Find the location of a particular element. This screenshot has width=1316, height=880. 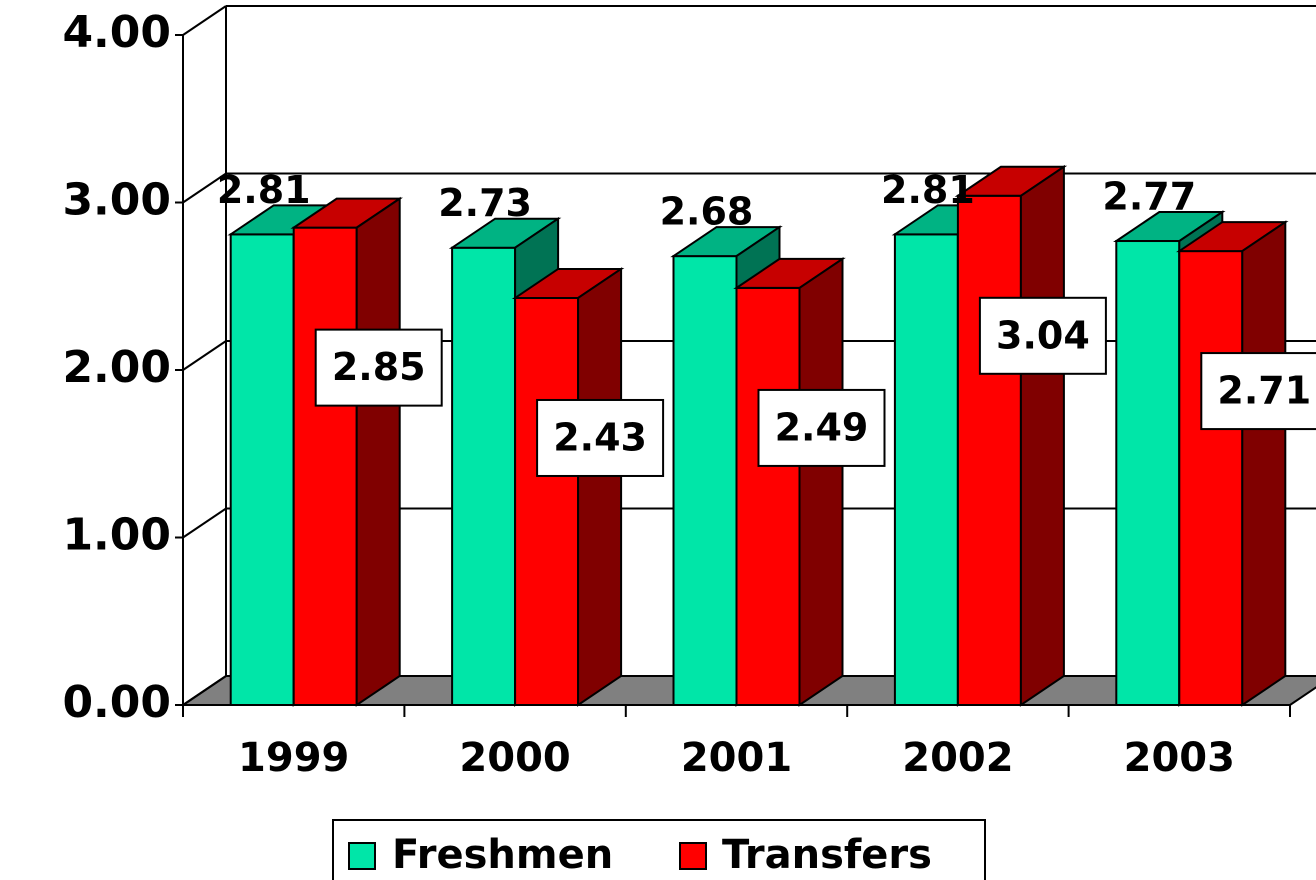

legend-box is located at coordinates (659, 849).